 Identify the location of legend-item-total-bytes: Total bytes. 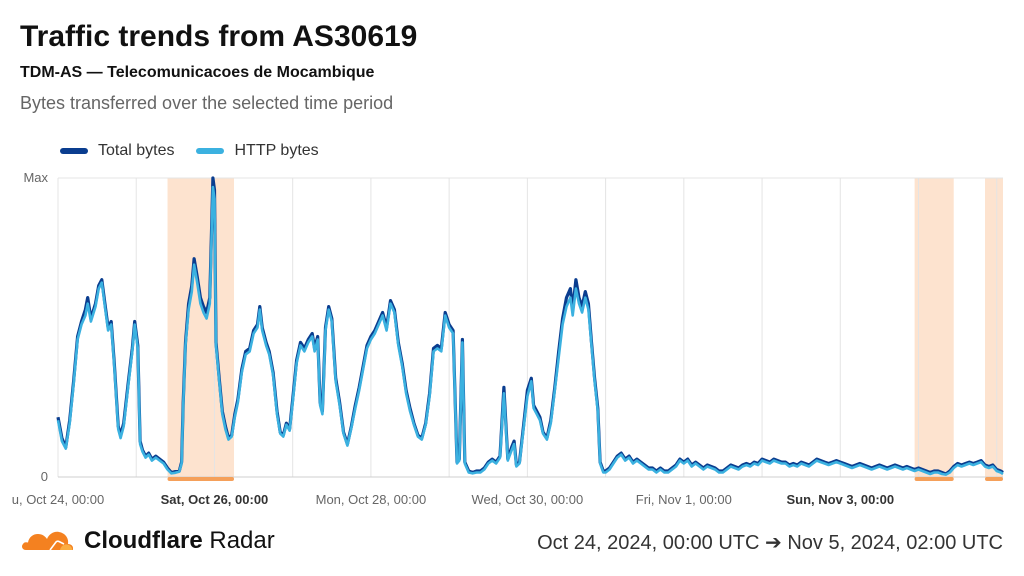
(117, 151).